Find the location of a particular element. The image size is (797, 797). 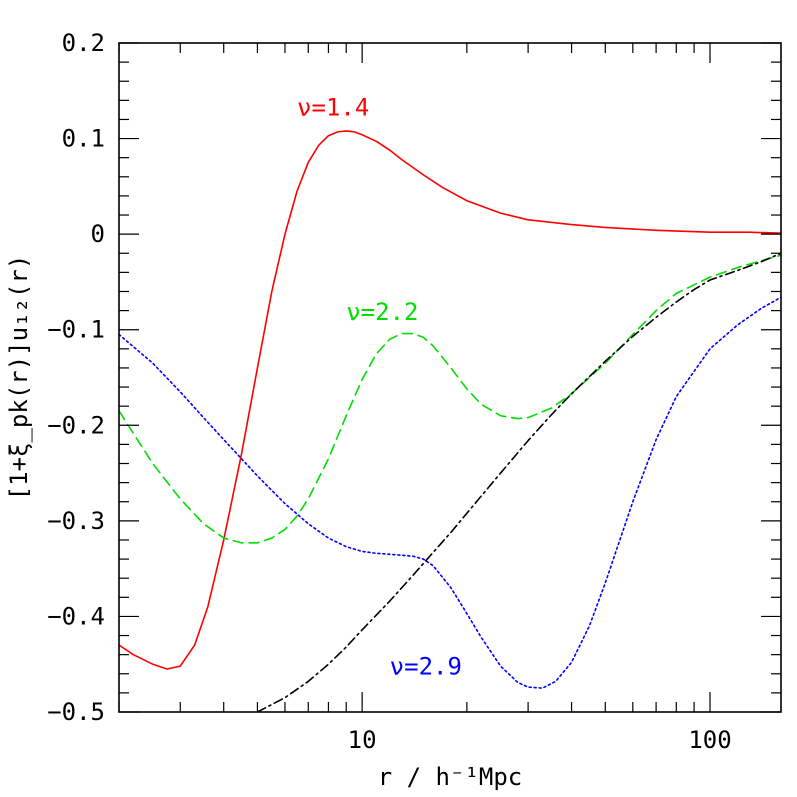

series-label-3: ν=2.9 is located at coordinates (426, 667).